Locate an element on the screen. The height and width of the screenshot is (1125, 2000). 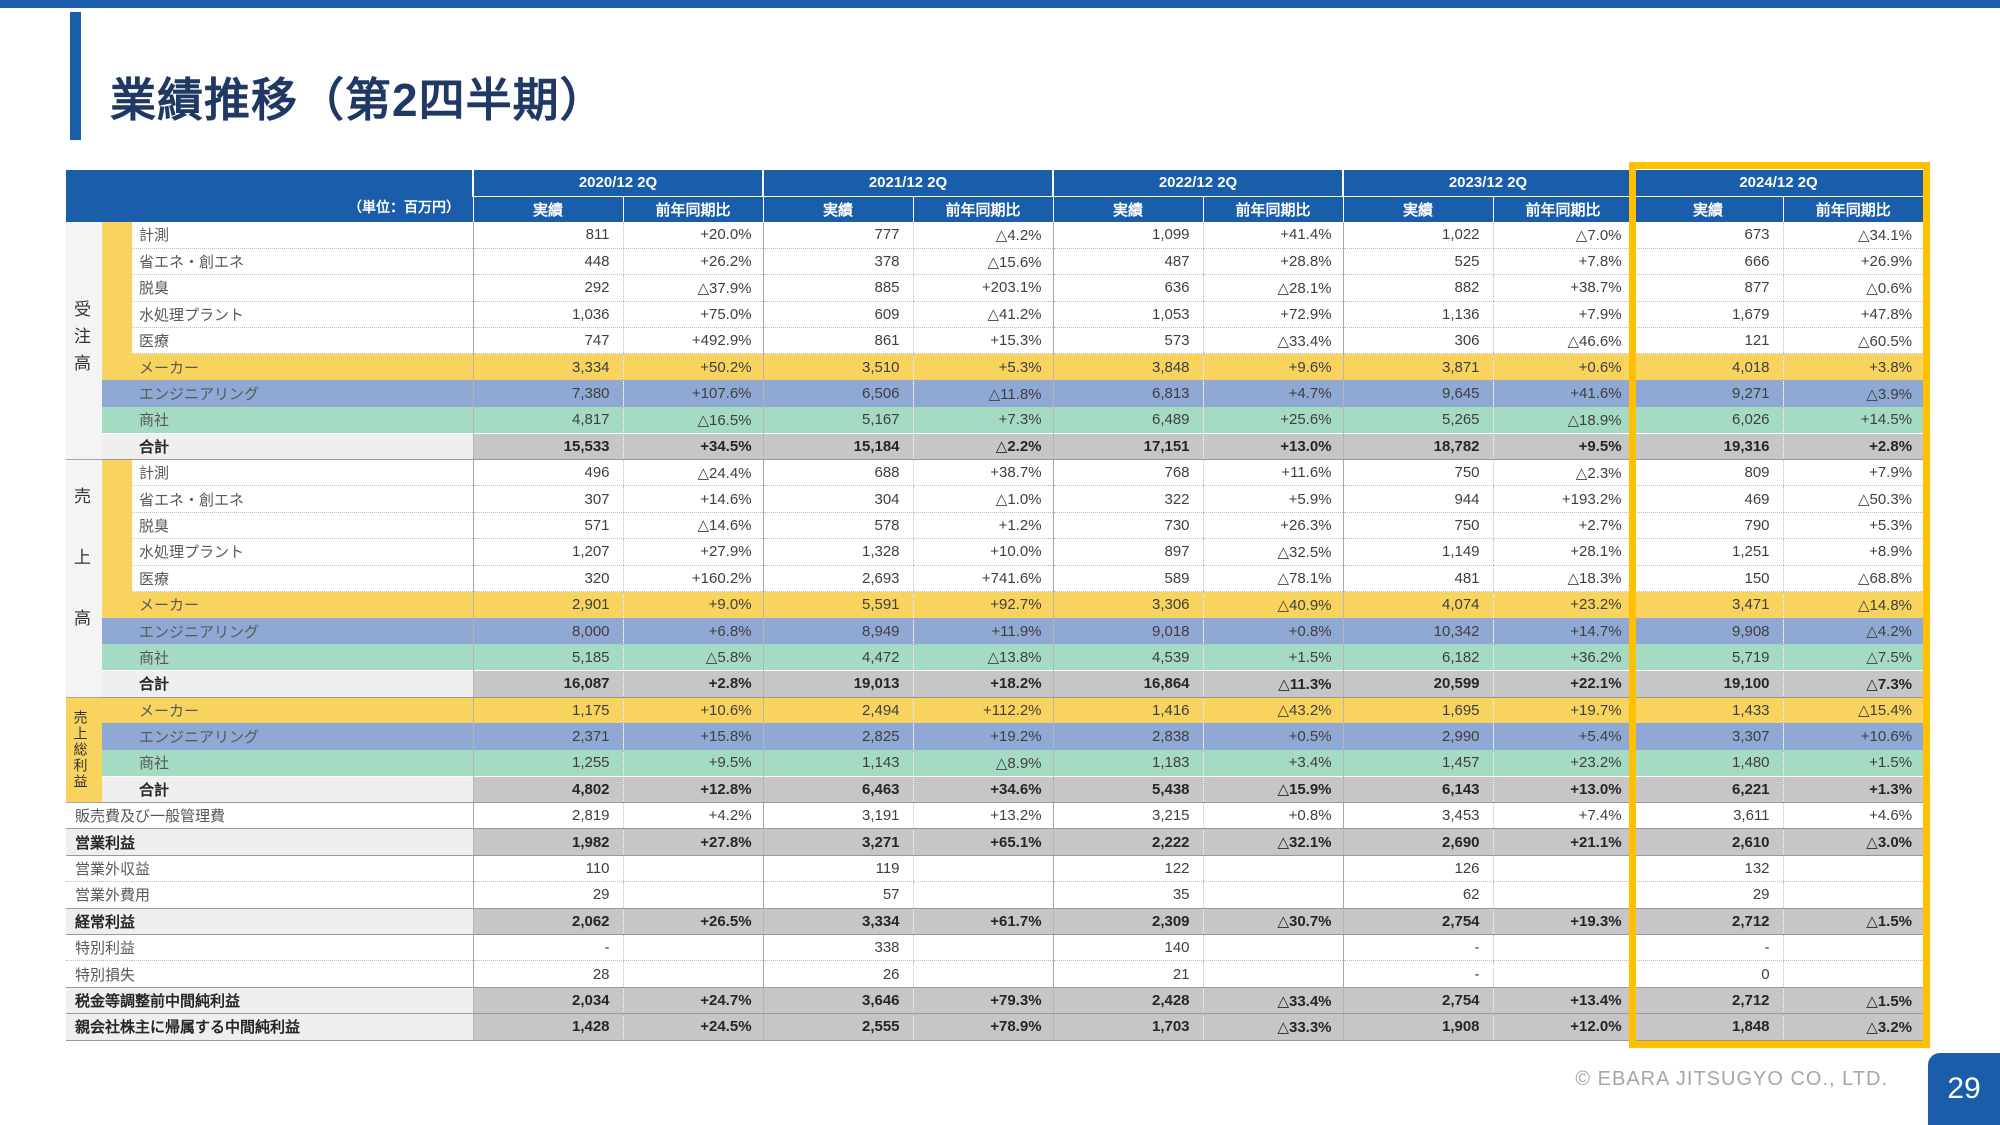
cell-actual: 469 is located at coordinates (1708, 499).